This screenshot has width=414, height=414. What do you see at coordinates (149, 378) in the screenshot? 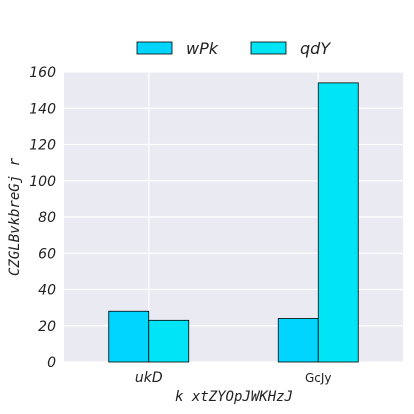
I see `x-tick-label: ukD` at bounding box center [149, 378].